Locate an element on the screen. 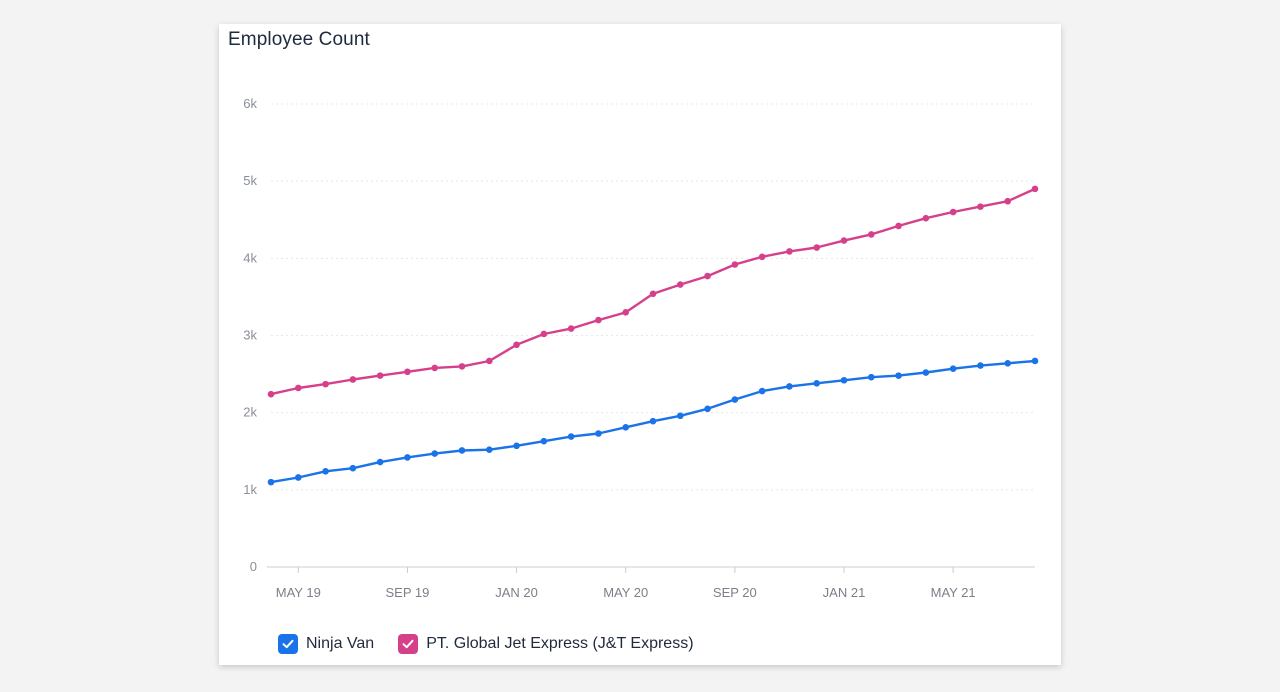 Image resolution: width=1280 pixels, height=692 pixels. x-tick-label: MAY 20 is located at coordinates (625, 592).